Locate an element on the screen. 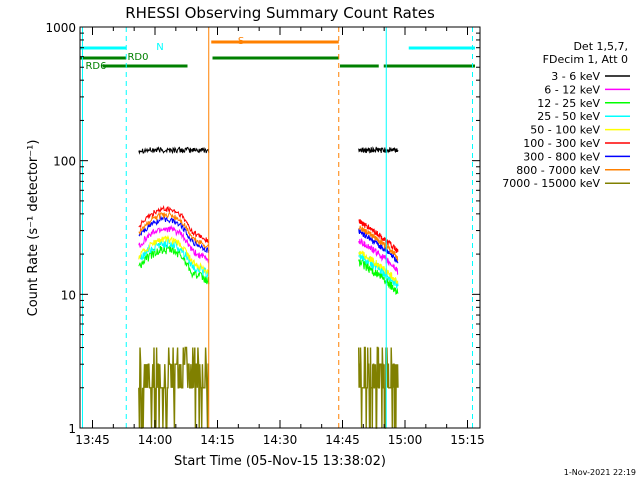 The image size is (640, 485). legend-entry-label: 12 - 25 keV is located at coordinates (568, 103).